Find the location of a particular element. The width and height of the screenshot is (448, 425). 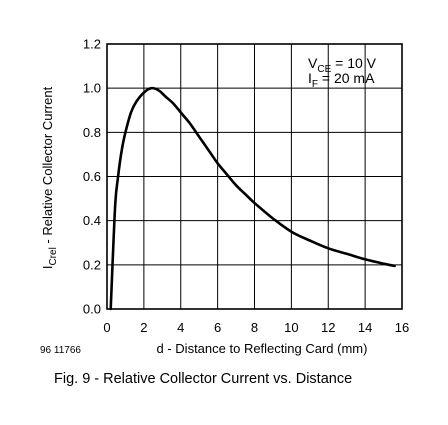

x-tick-label: 8 is located at coordinates (254, 327).